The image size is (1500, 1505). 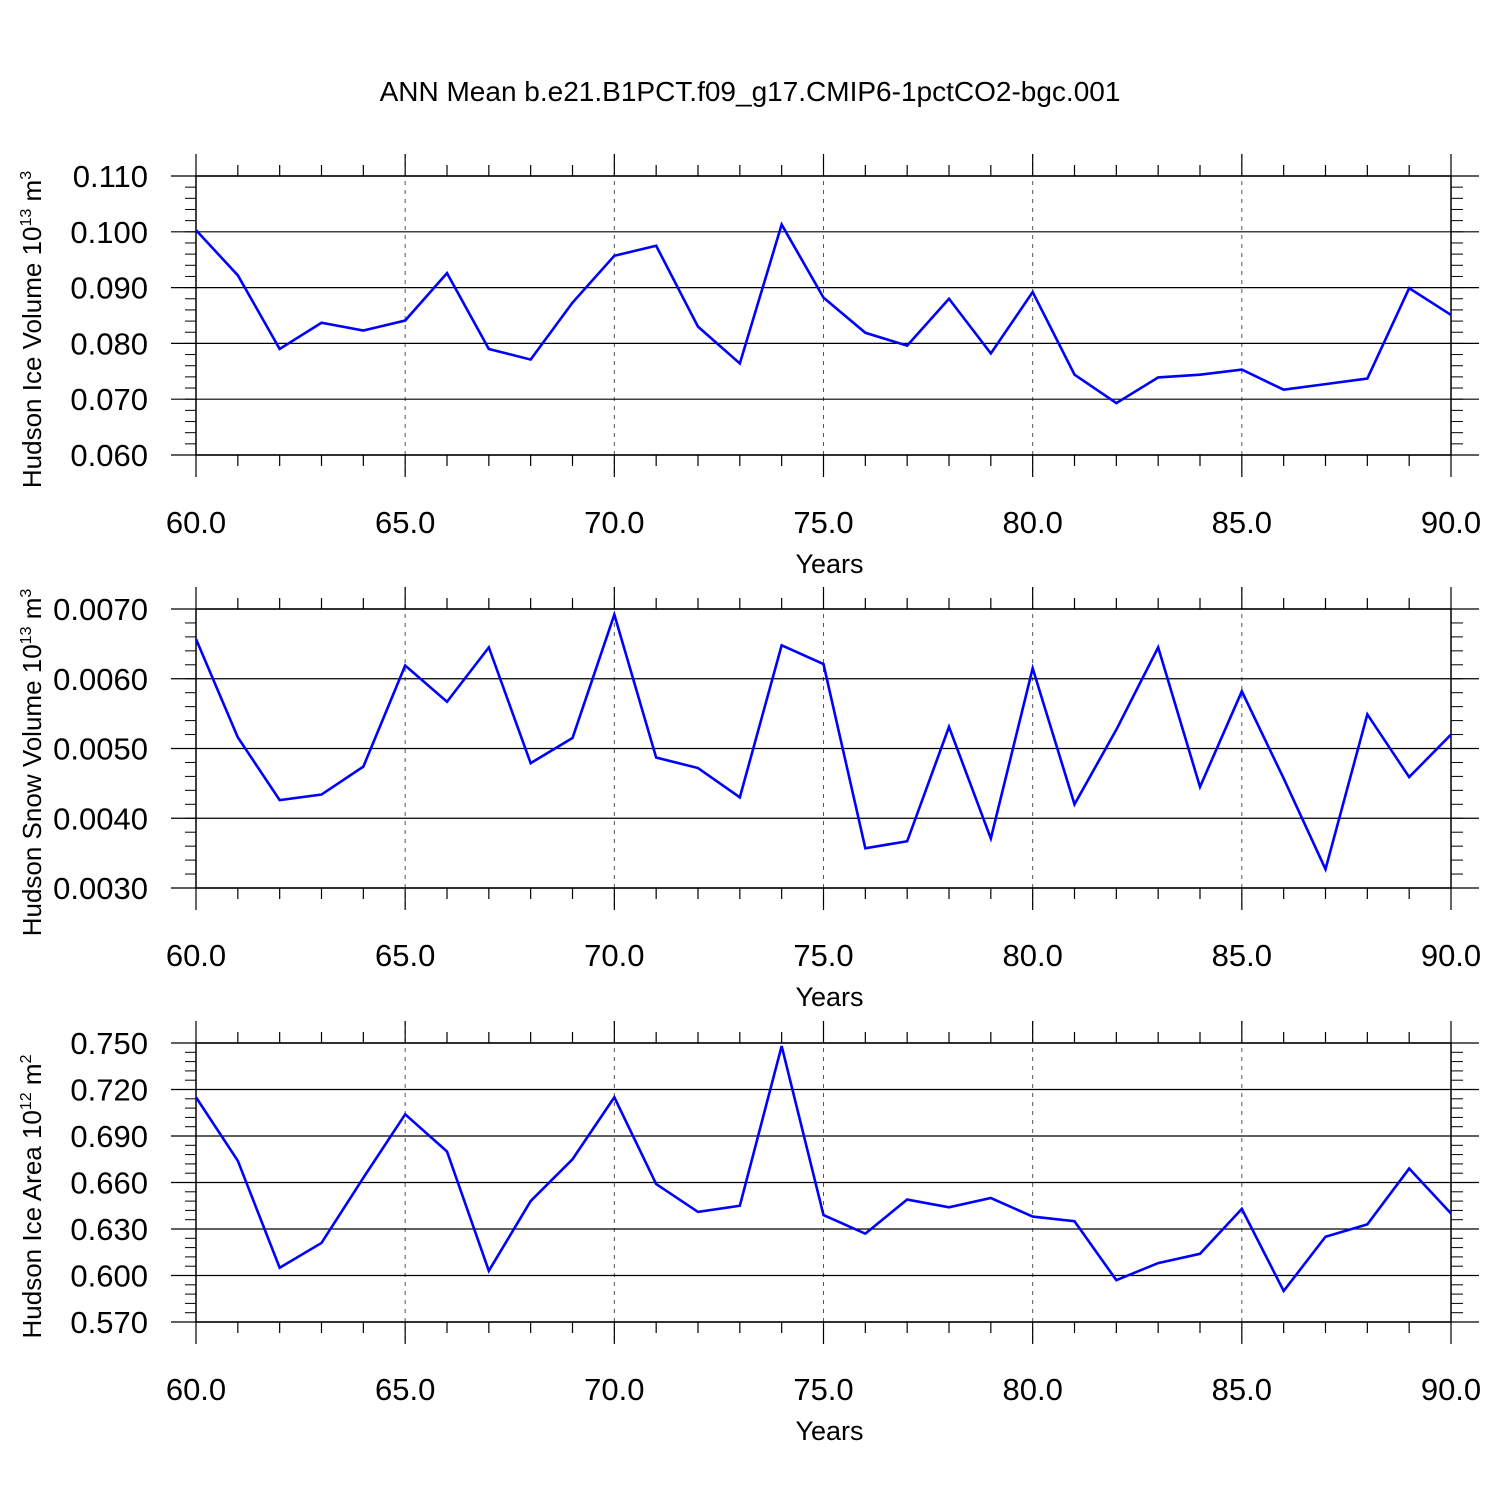 I want to click on y-tick-label: 0.0030, so click(x=100, y=888).